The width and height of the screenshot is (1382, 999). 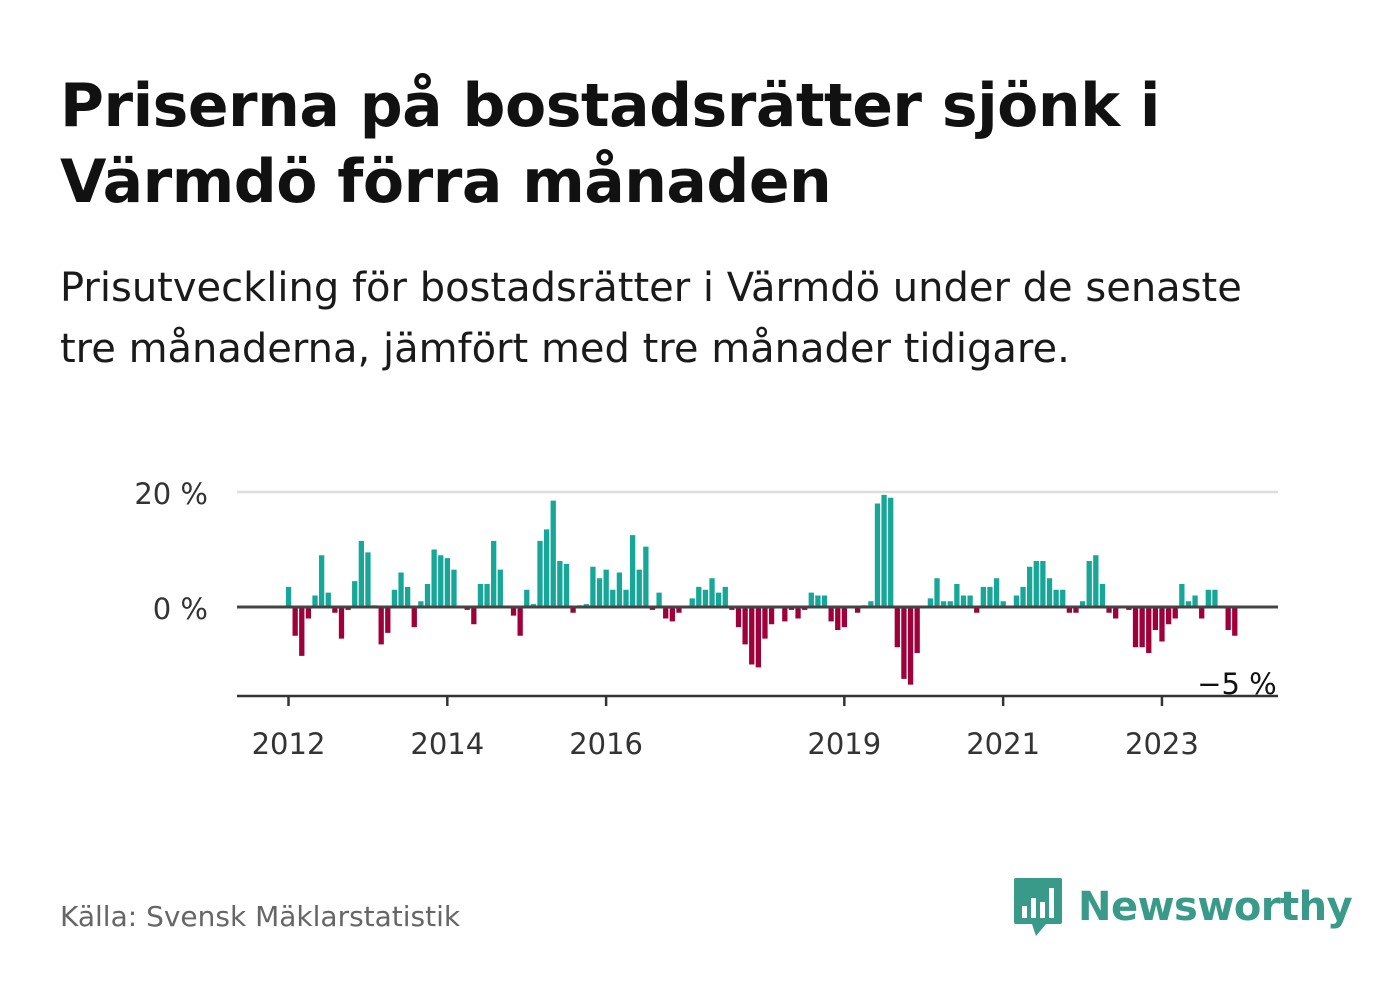 What do you see at coordinates (844, 744) in the screenshot?
I see `x-tick-label: 2019` at bounding box center [844, 744].